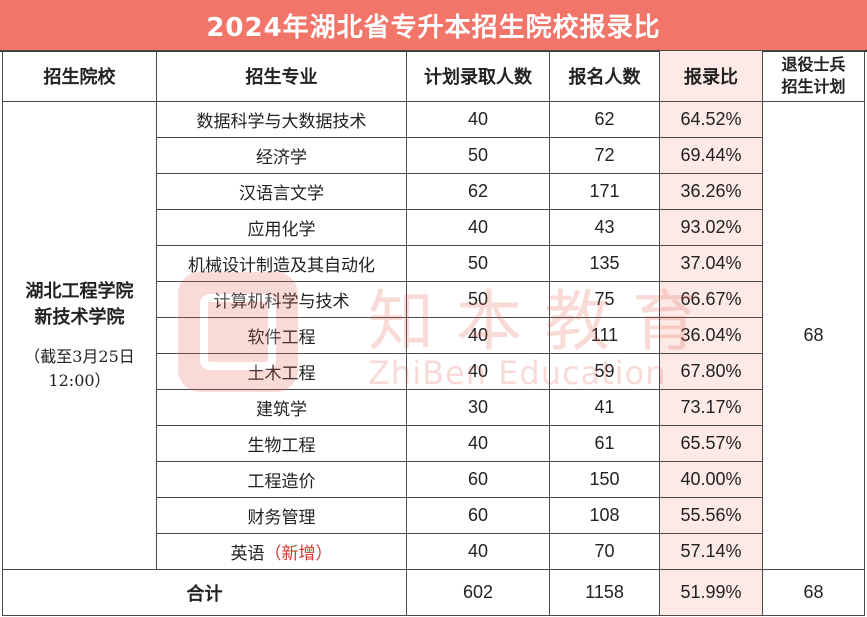  Describe the element at coordinates (604, 299) in the screenshot. I see `applicants-cell: 75` at that location.